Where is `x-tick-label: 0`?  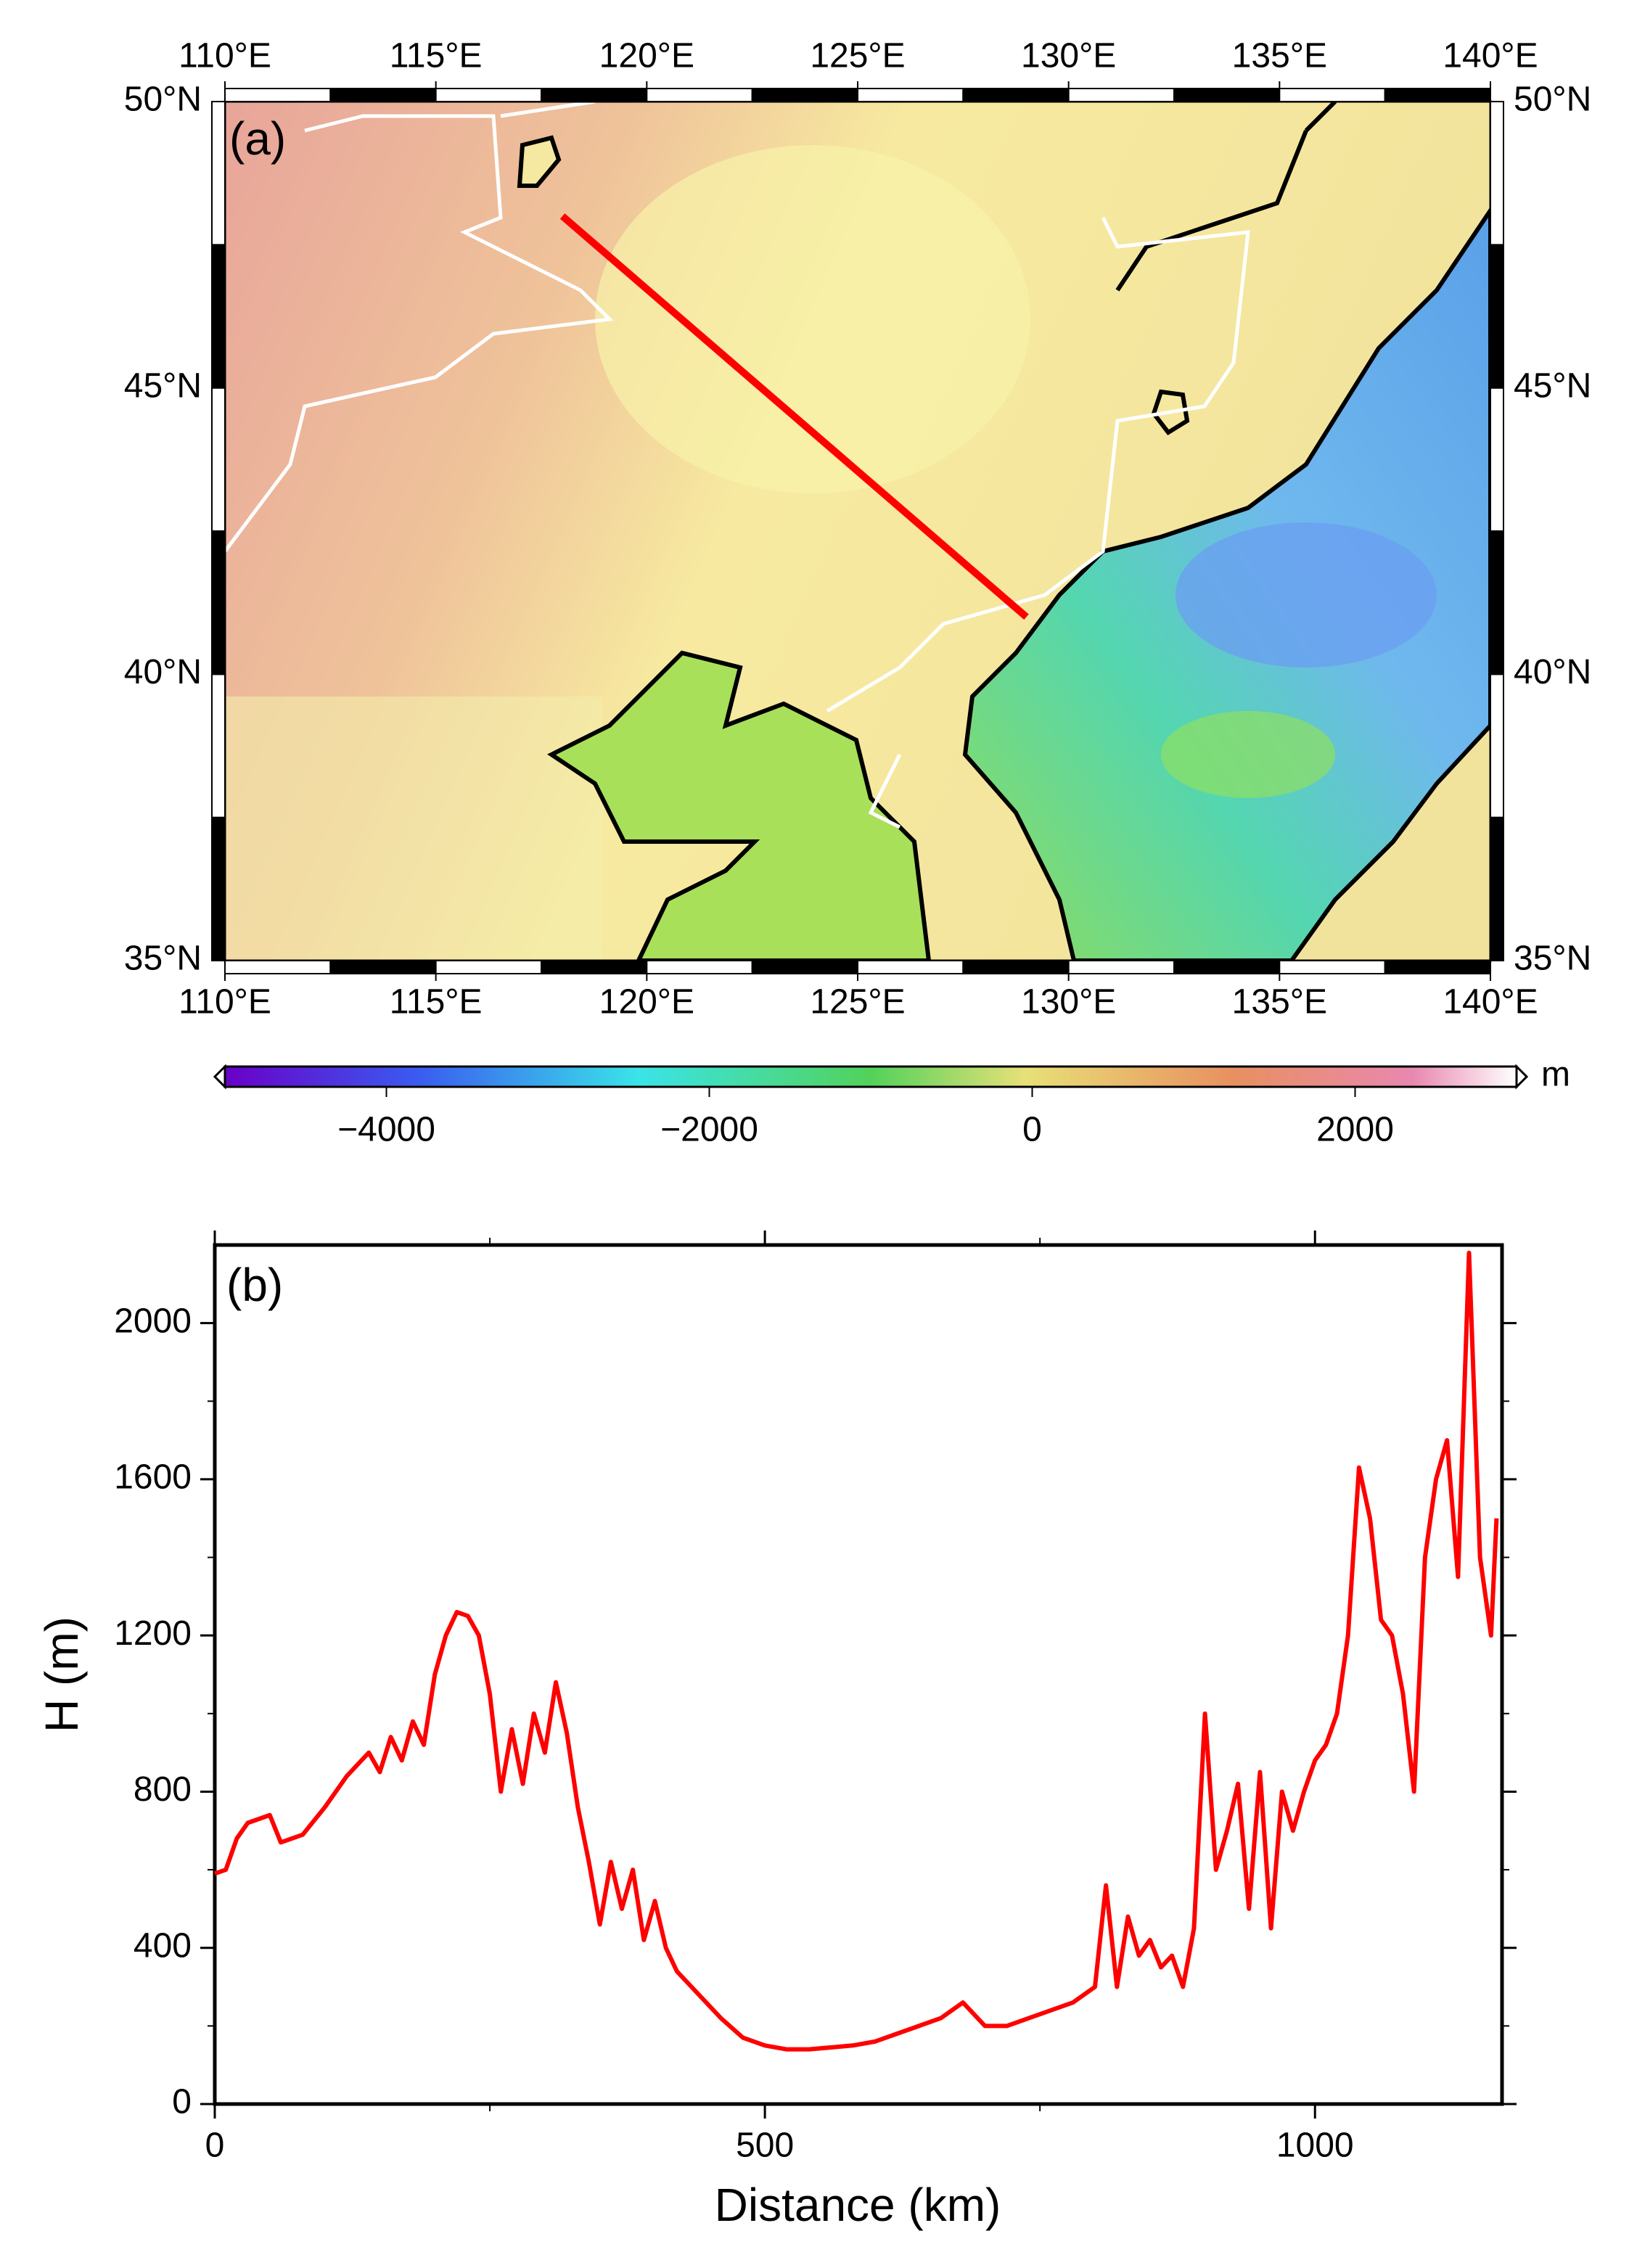 x-tick-label: 0 is located at coordinates (215, 2146).